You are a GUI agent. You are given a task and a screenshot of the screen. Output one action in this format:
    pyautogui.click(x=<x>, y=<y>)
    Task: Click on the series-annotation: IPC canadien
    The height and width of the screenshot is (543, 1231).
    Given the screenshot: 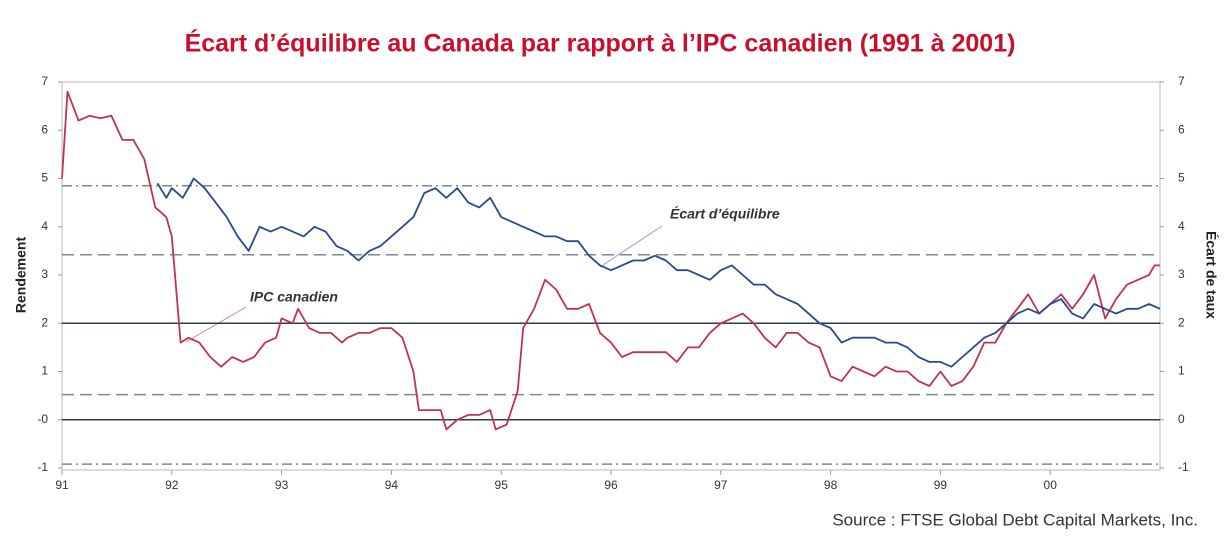 What is the action you would take?
    pyautogui.click(x=294, y=297)
    